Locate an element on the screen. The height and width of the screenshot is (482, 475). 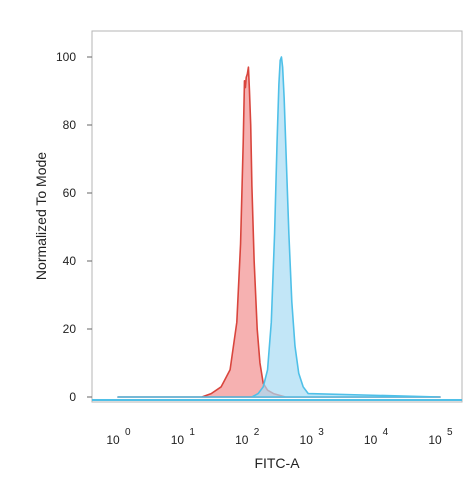
x-tick-label-exponent: 1 is located at coordinates (192, 432).